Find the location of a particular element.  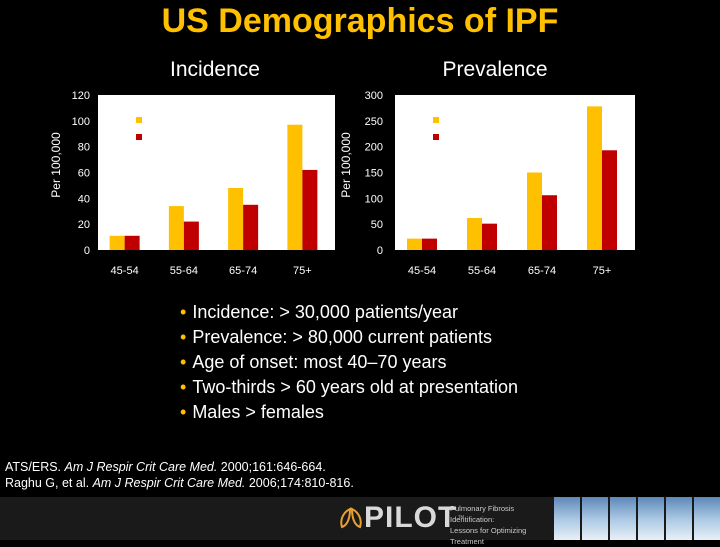

logo-trademark: ™ is located at coordinates (461, 518).